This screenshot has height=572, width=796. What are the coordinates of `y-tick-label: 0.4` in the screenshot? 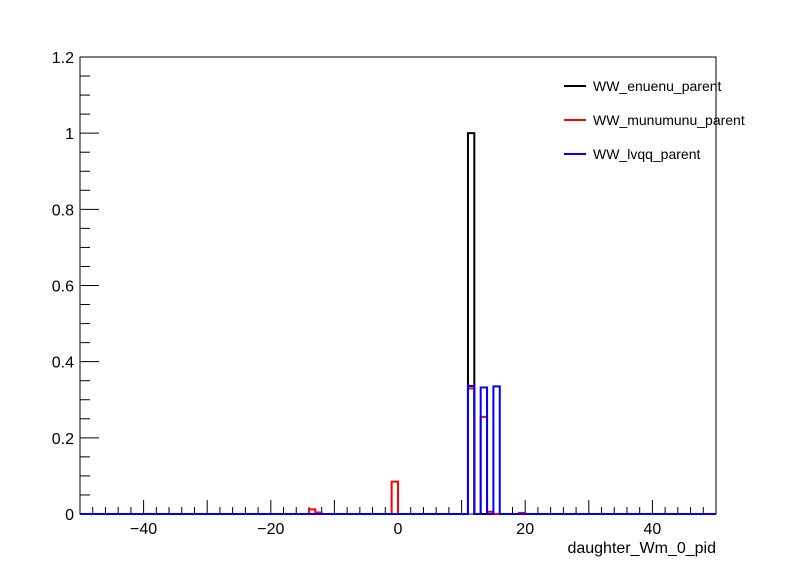 It's located at (63, 363).